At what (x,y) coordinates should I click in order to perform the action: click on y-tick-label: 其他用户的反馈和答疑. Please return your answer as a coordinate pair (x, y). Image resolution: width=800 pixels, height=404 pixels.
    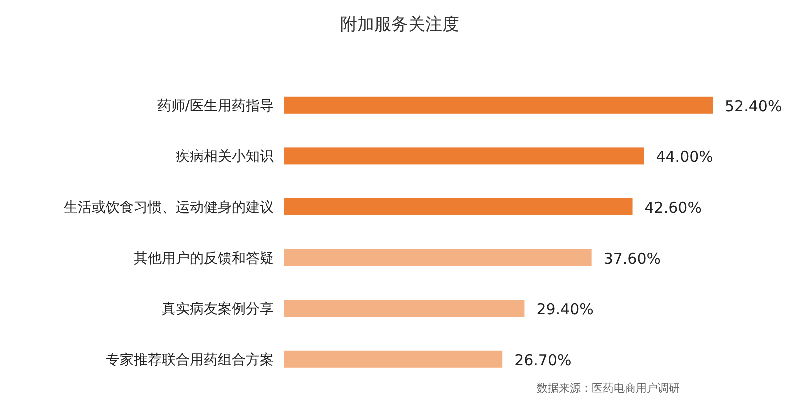
    Looking at the image, I should click on (204, 258).